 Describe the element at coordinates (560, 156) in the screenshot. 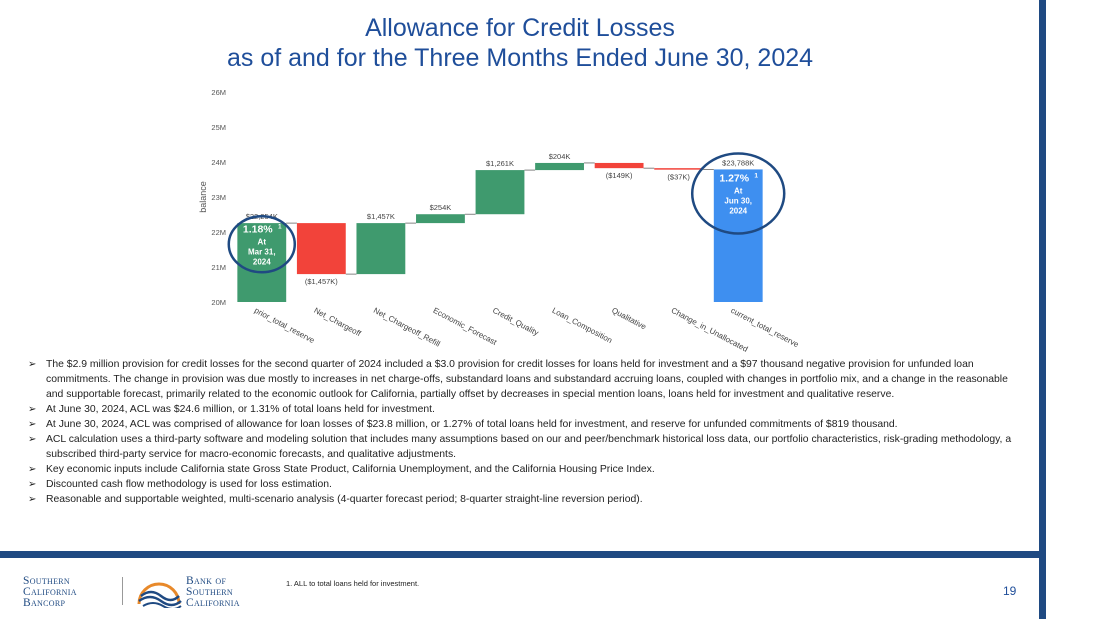

I see `data-label: $204K` at that location.